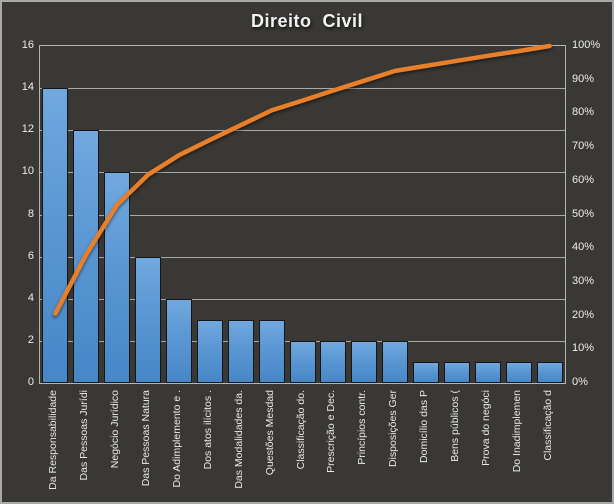 This screenshot has height=504, width=614. What do you see at coordinates (238, 439) in the screenshot?
I see `category-label: Das Modalidades da.` at bounding box center [238, 439].